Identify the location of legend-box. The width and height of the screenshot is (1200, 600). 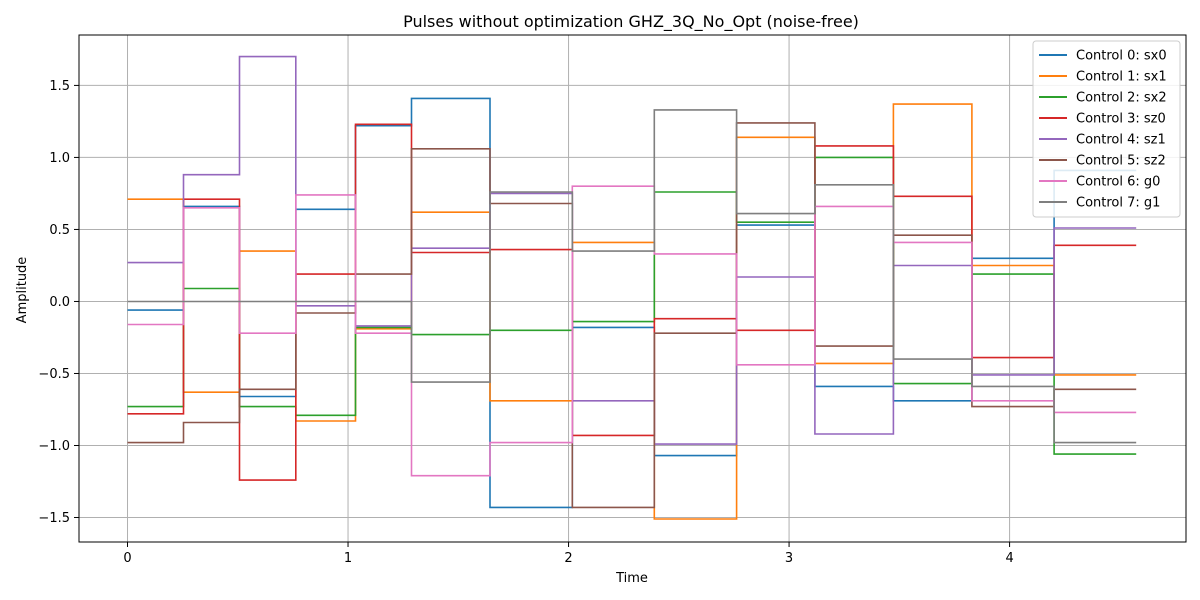
(1106, 129).